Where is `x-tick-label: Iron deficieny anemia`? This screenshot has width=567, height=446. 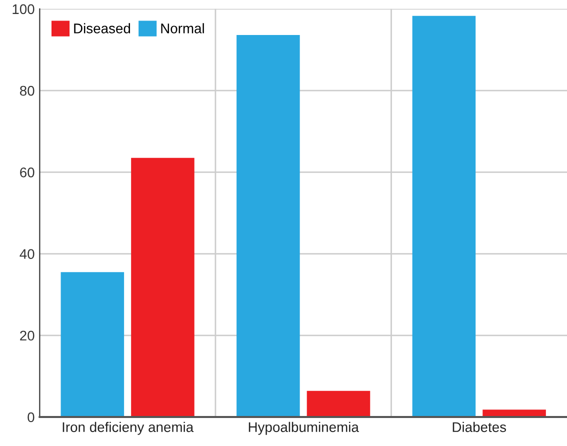 x-tick-label: Iron deficieny anemia is located at coordinates (128, 428).